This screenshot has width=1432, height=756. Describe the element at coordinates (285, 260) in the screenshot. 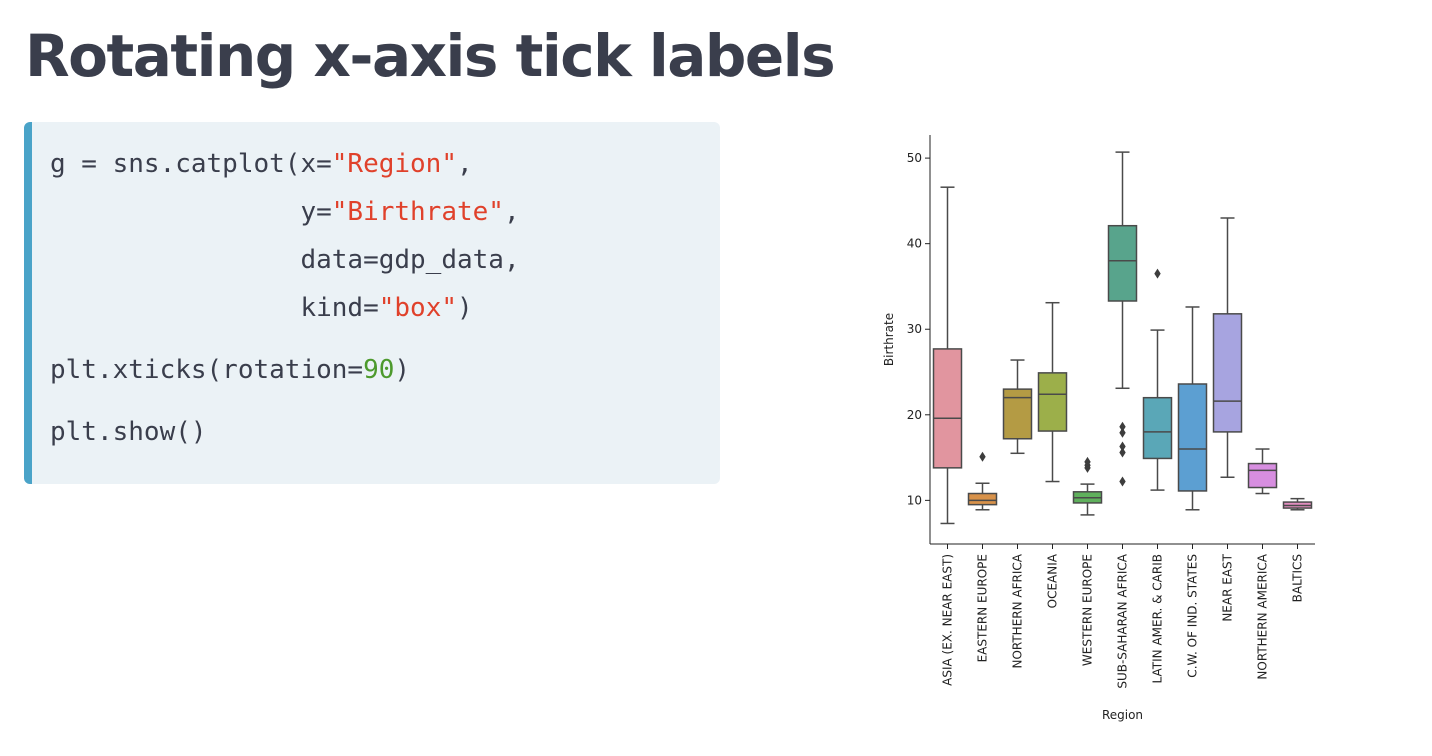

I see `code-token: data=gdp_data,` at that location.